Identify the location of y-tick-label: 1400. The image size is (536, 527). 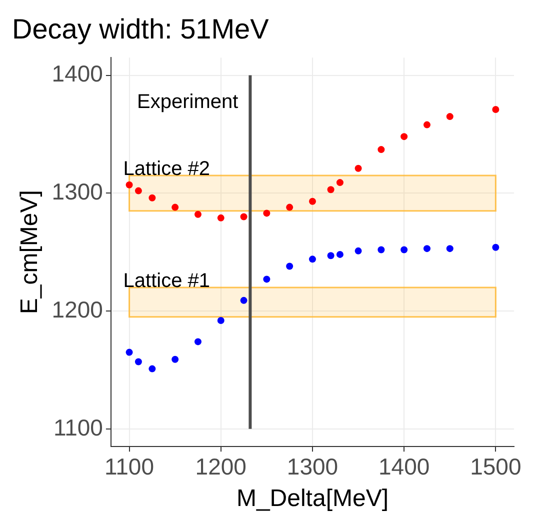
(77, 73).